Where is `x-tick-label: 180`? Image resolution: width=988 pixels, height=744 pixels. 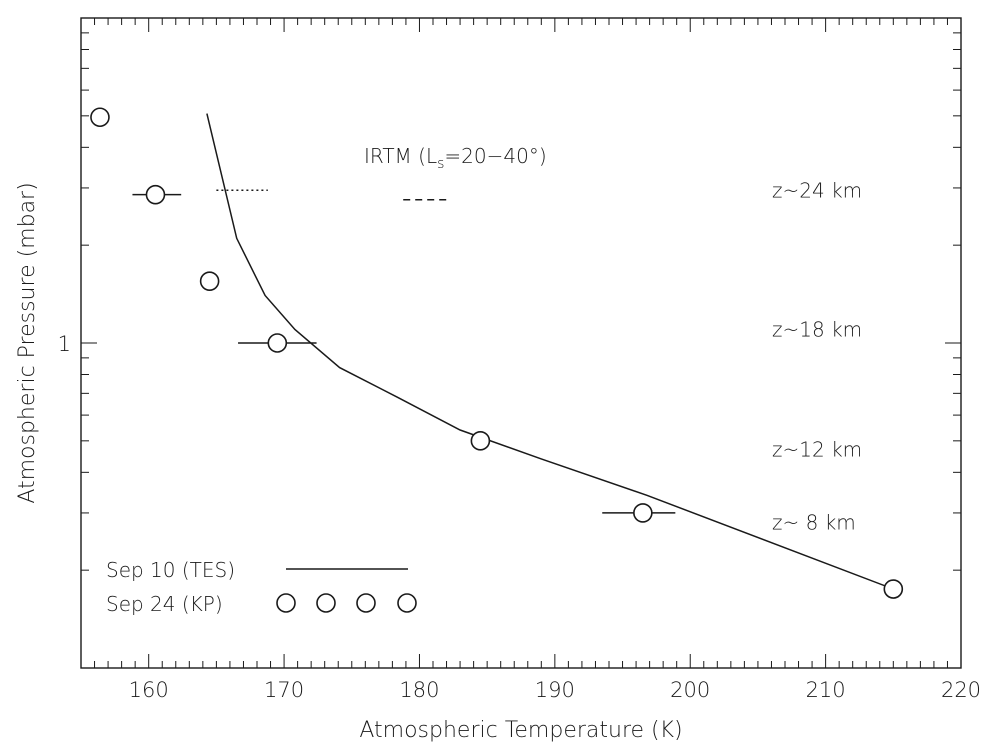 x-tick-label: 180 is located at coordinates (419, 690).